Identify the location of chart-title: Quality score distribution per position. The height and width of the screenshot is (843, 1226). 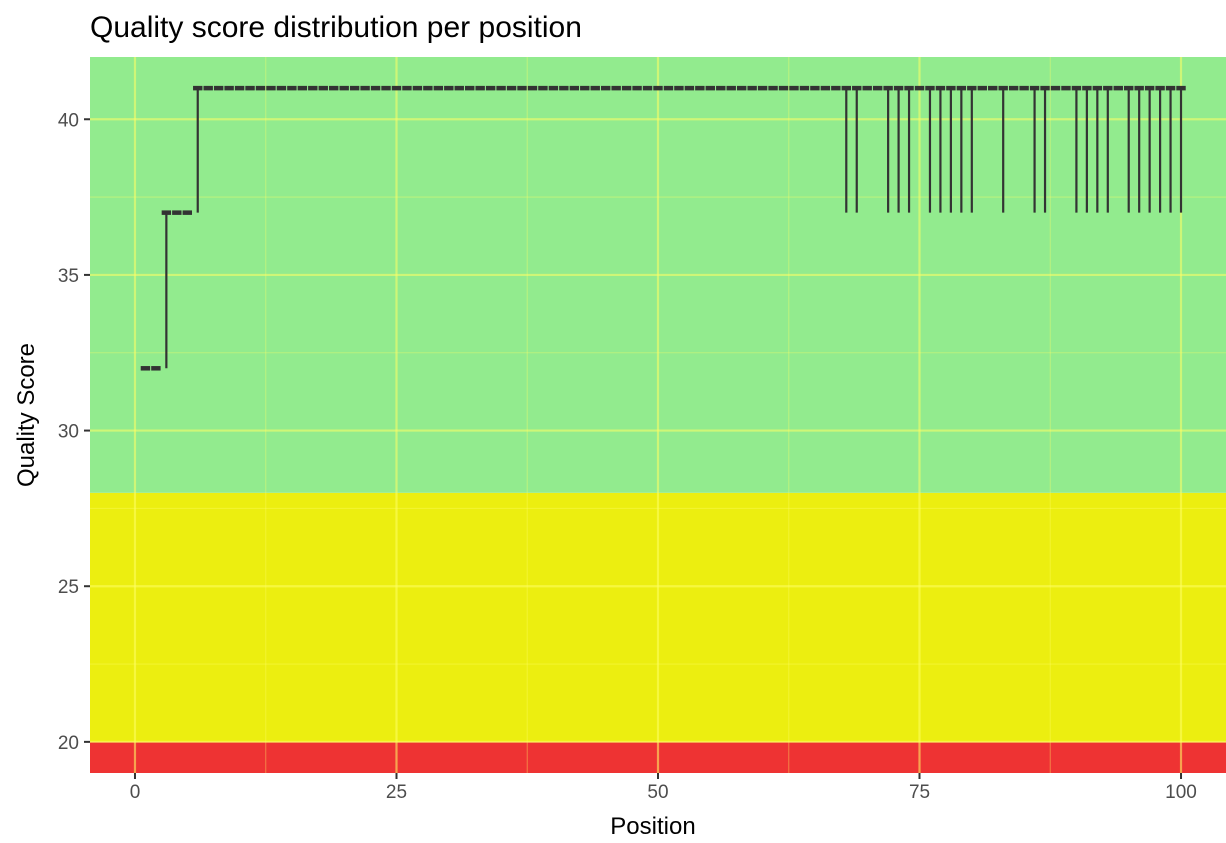
(336, 27).